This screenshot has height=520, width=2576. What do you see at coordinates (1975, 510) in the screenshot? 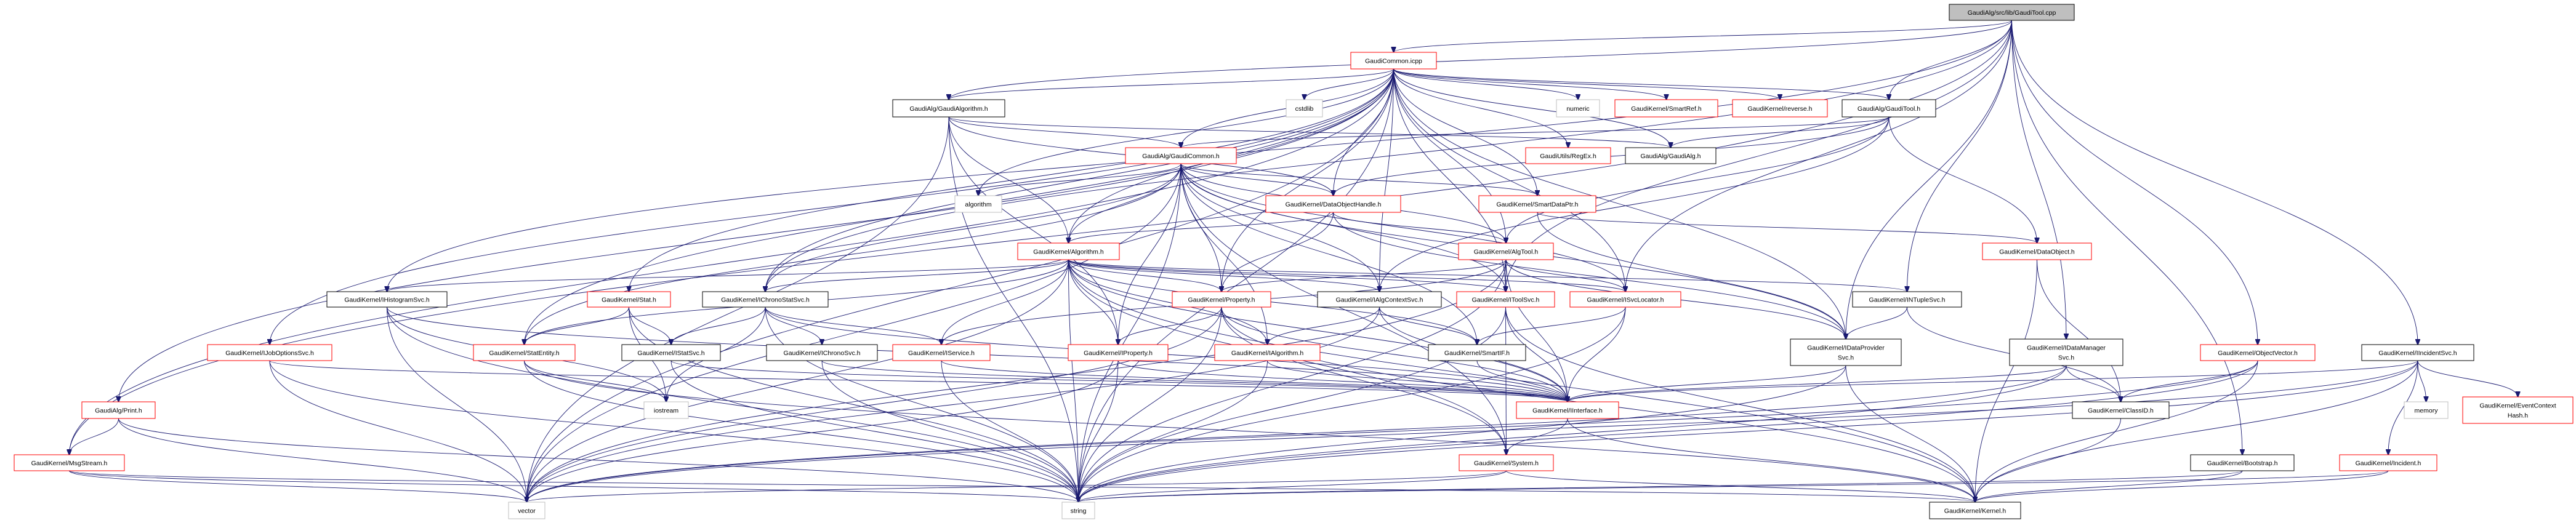
I see `node-kernel: GaudiKernel/Kernel.h` at bounding box center [1975, 510].